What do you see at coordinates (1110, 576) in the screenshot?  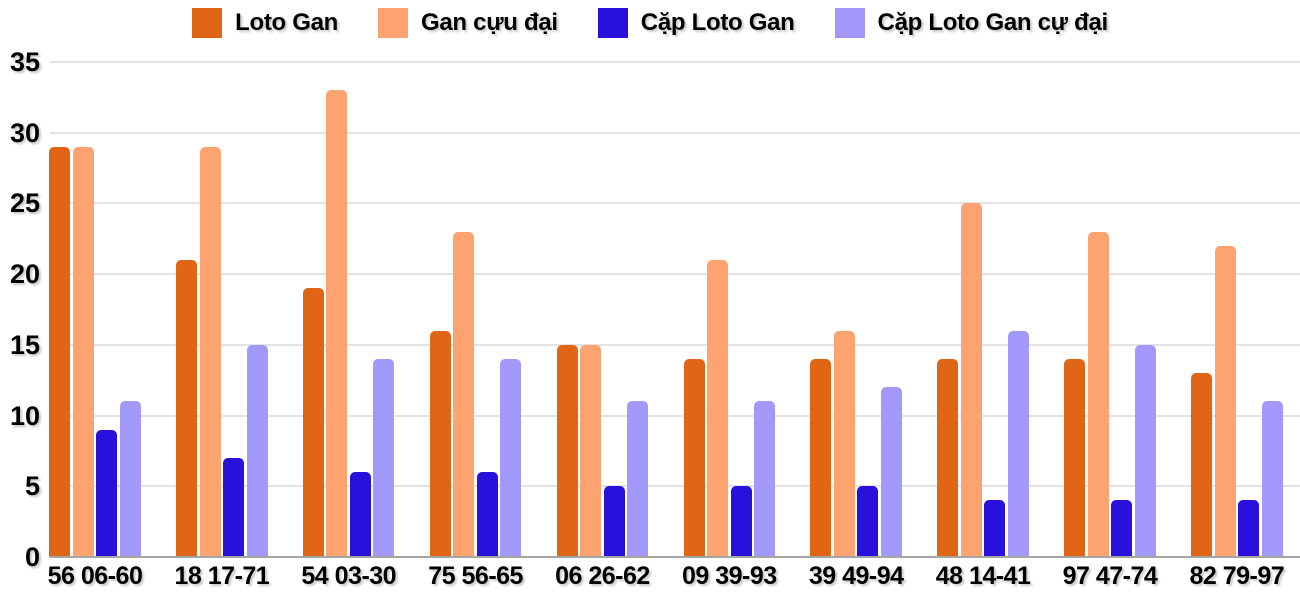 I see `x-axis-category-label: 97 47-74` at bounding box center [1110, 576].